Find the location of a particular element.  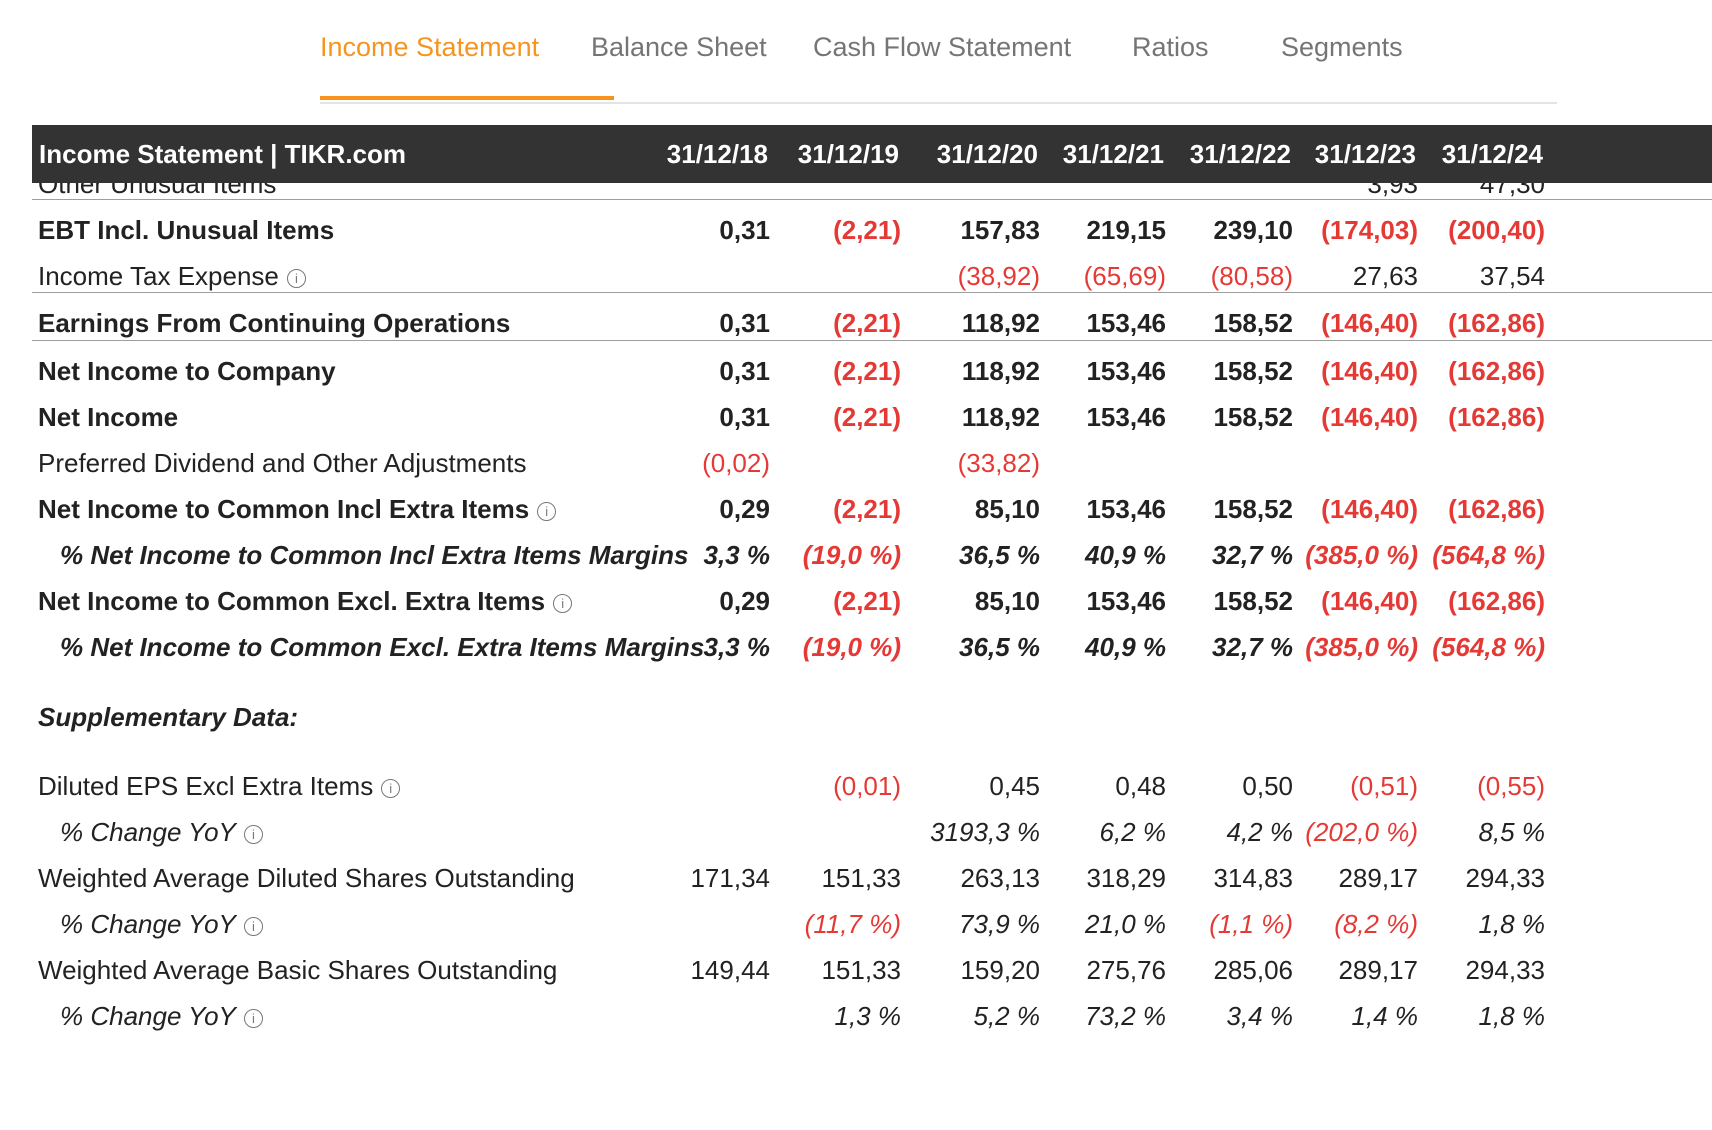

row-label-text: Income Tax Expense is located at coordinates (158, 276).